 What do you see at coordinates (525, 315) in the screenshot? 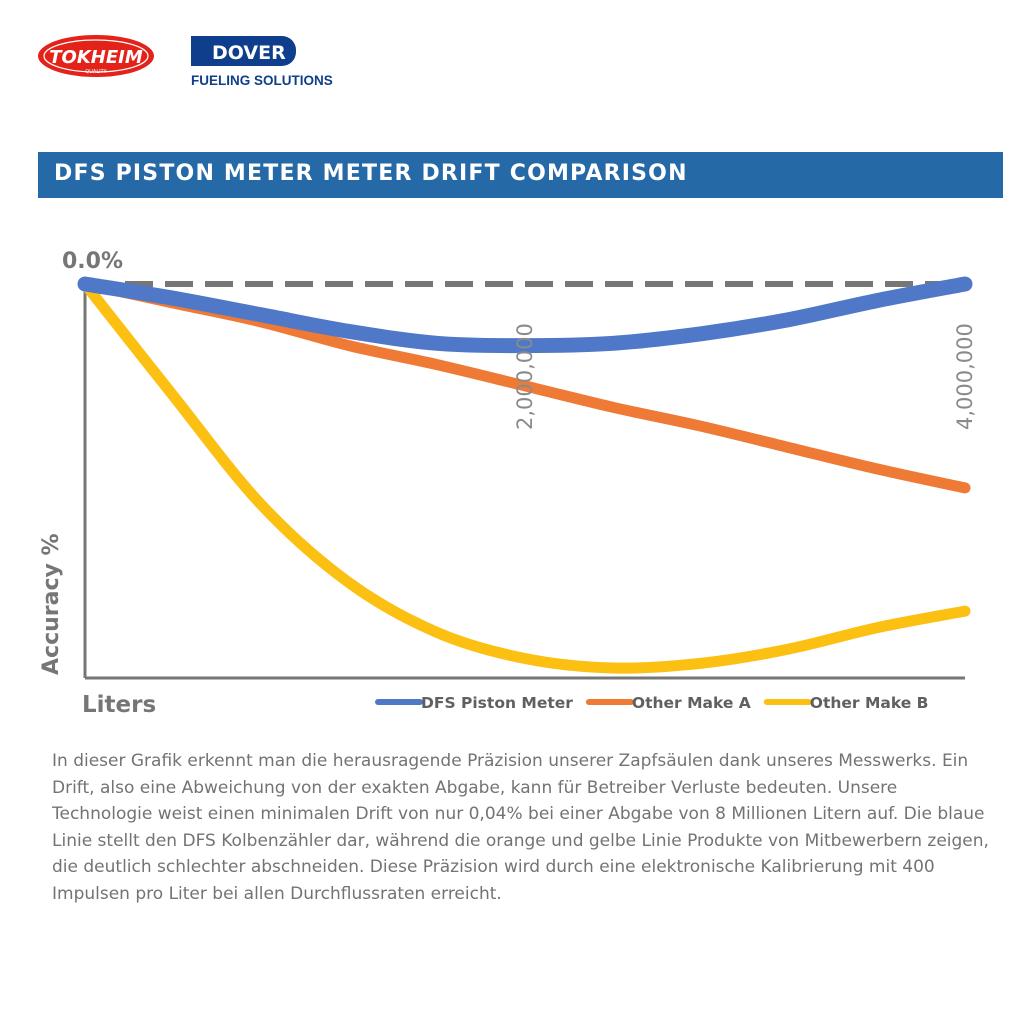
I see `series-line-dfs-piston-meter` at bounding box center [525, 315].